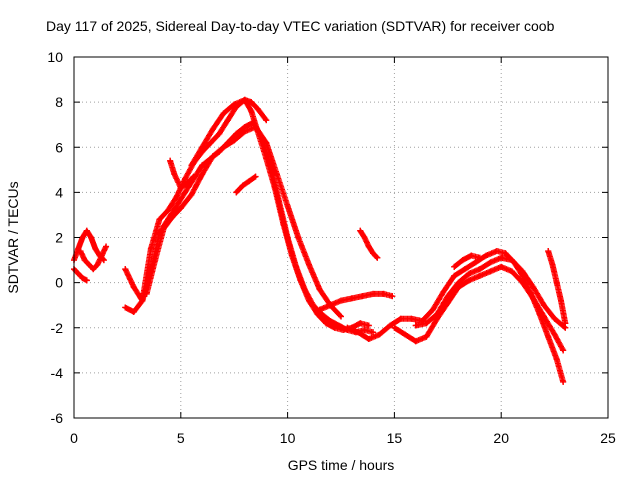  Describe the element at coordinates (59, 238) in the screenshot. I see `y-tick-label: 2` at that location.